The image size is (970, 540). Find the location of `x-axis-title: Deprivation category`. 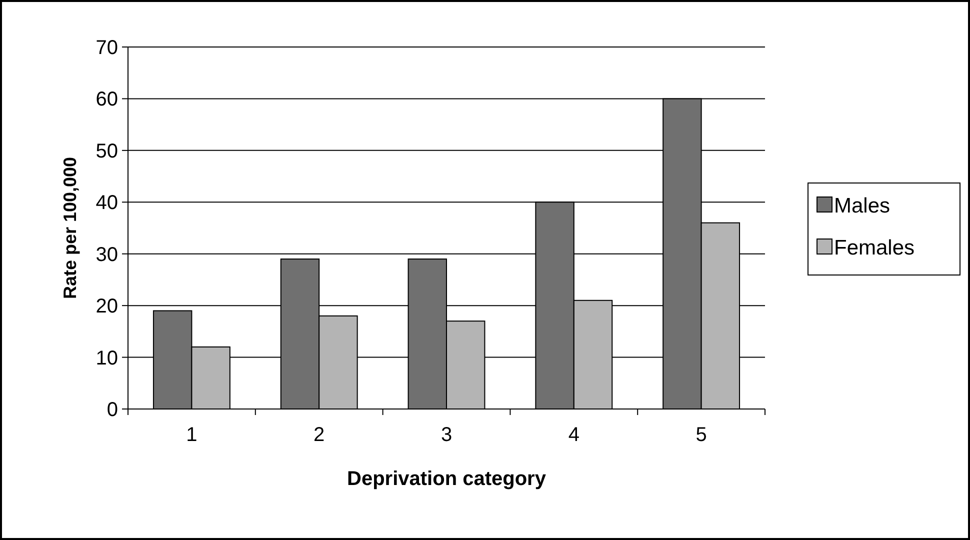

x-axis-title: Deprivation category is located at coordinates (447, 479).